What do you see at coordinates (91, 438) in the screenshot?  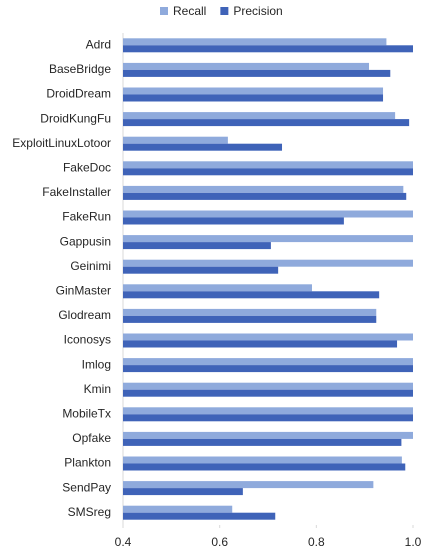 I see `y-tick-label: Opfake` at bounding box center [91, 438].